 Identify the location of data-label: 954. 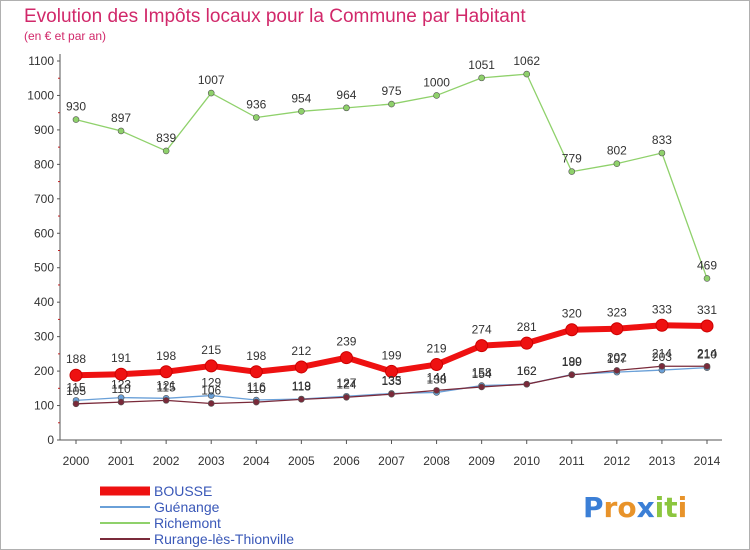
(301, 98).